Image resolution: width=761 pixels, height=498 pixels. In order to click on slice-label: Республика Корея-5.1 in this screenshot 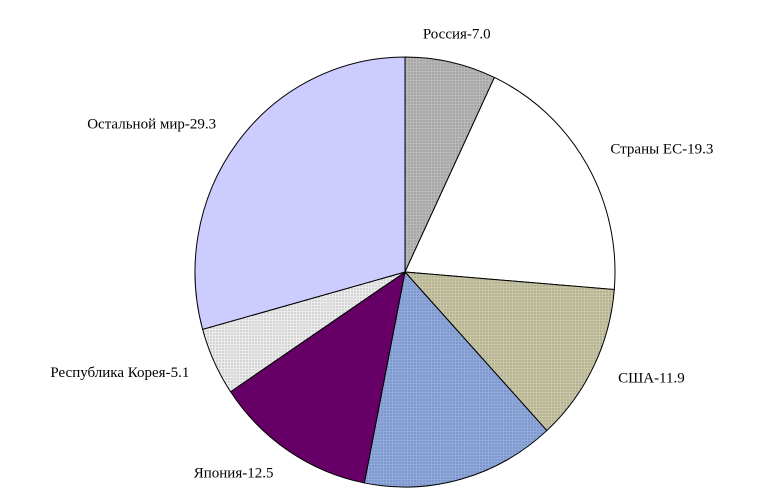, I will do `click(119, 373)`.